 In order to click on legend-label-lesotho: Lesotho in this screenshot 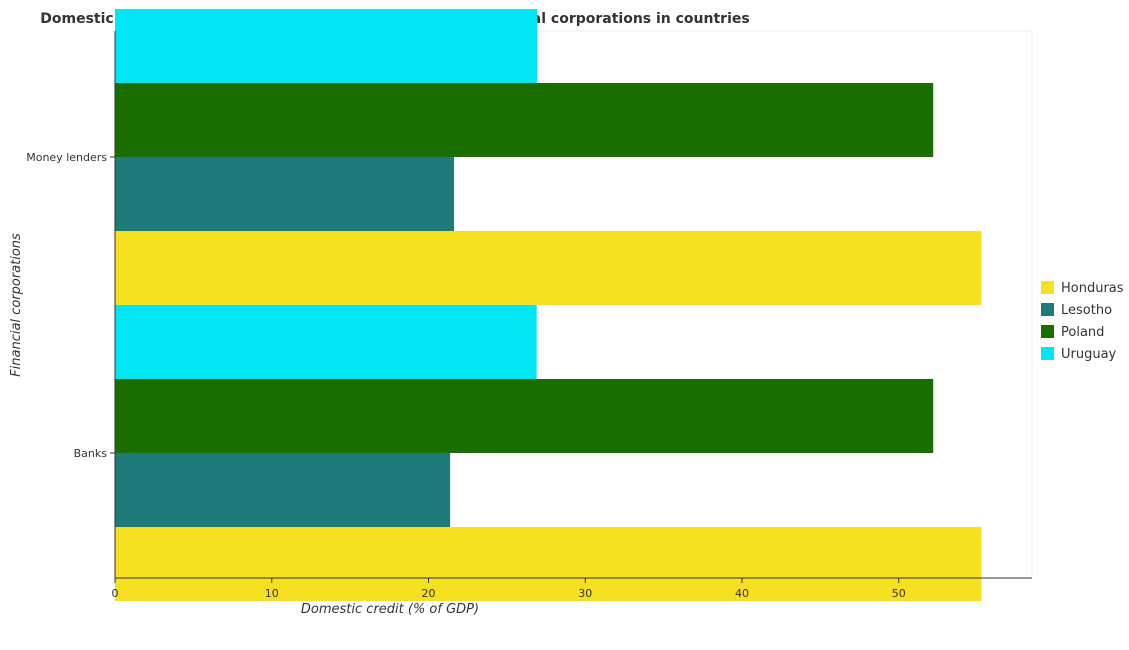, I will do `click(1086, 310)`.